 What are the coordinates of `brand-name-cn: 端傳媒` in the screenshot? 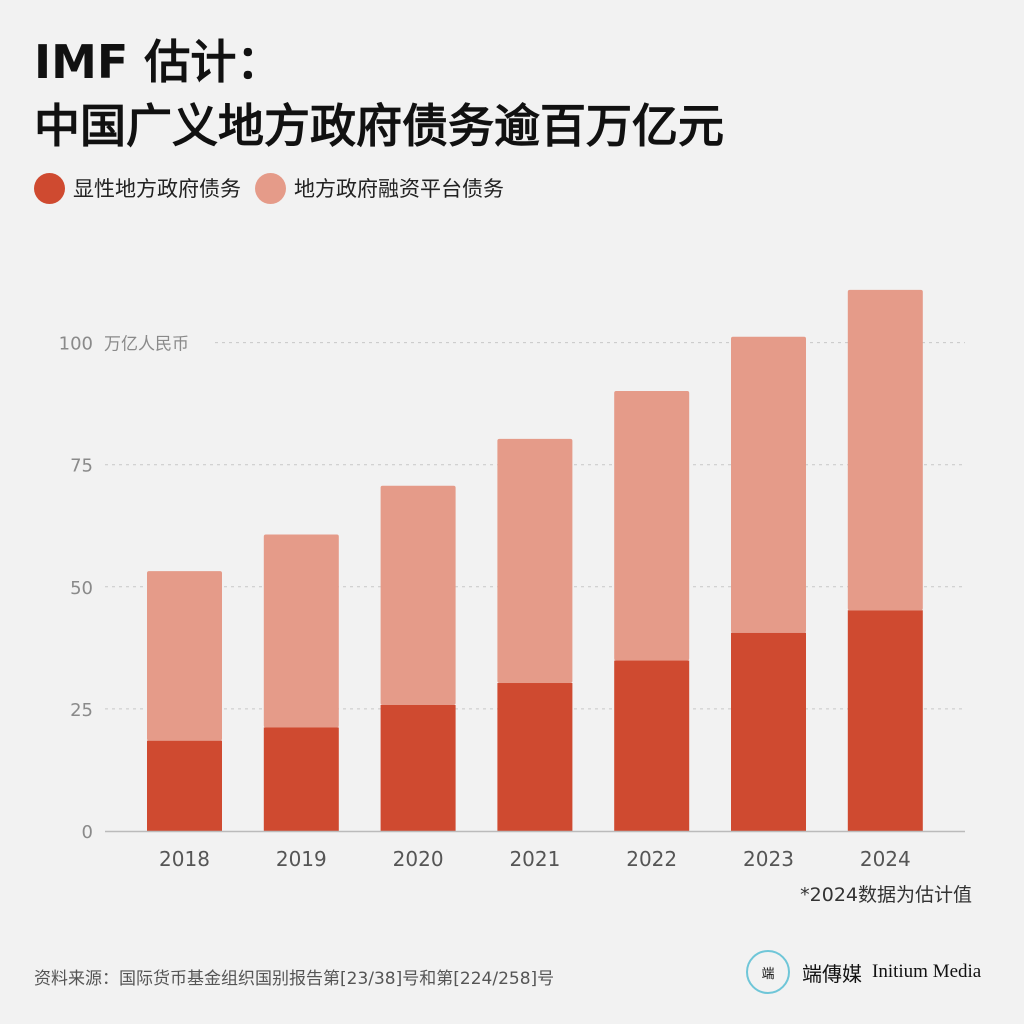 It's located at (832, 973).